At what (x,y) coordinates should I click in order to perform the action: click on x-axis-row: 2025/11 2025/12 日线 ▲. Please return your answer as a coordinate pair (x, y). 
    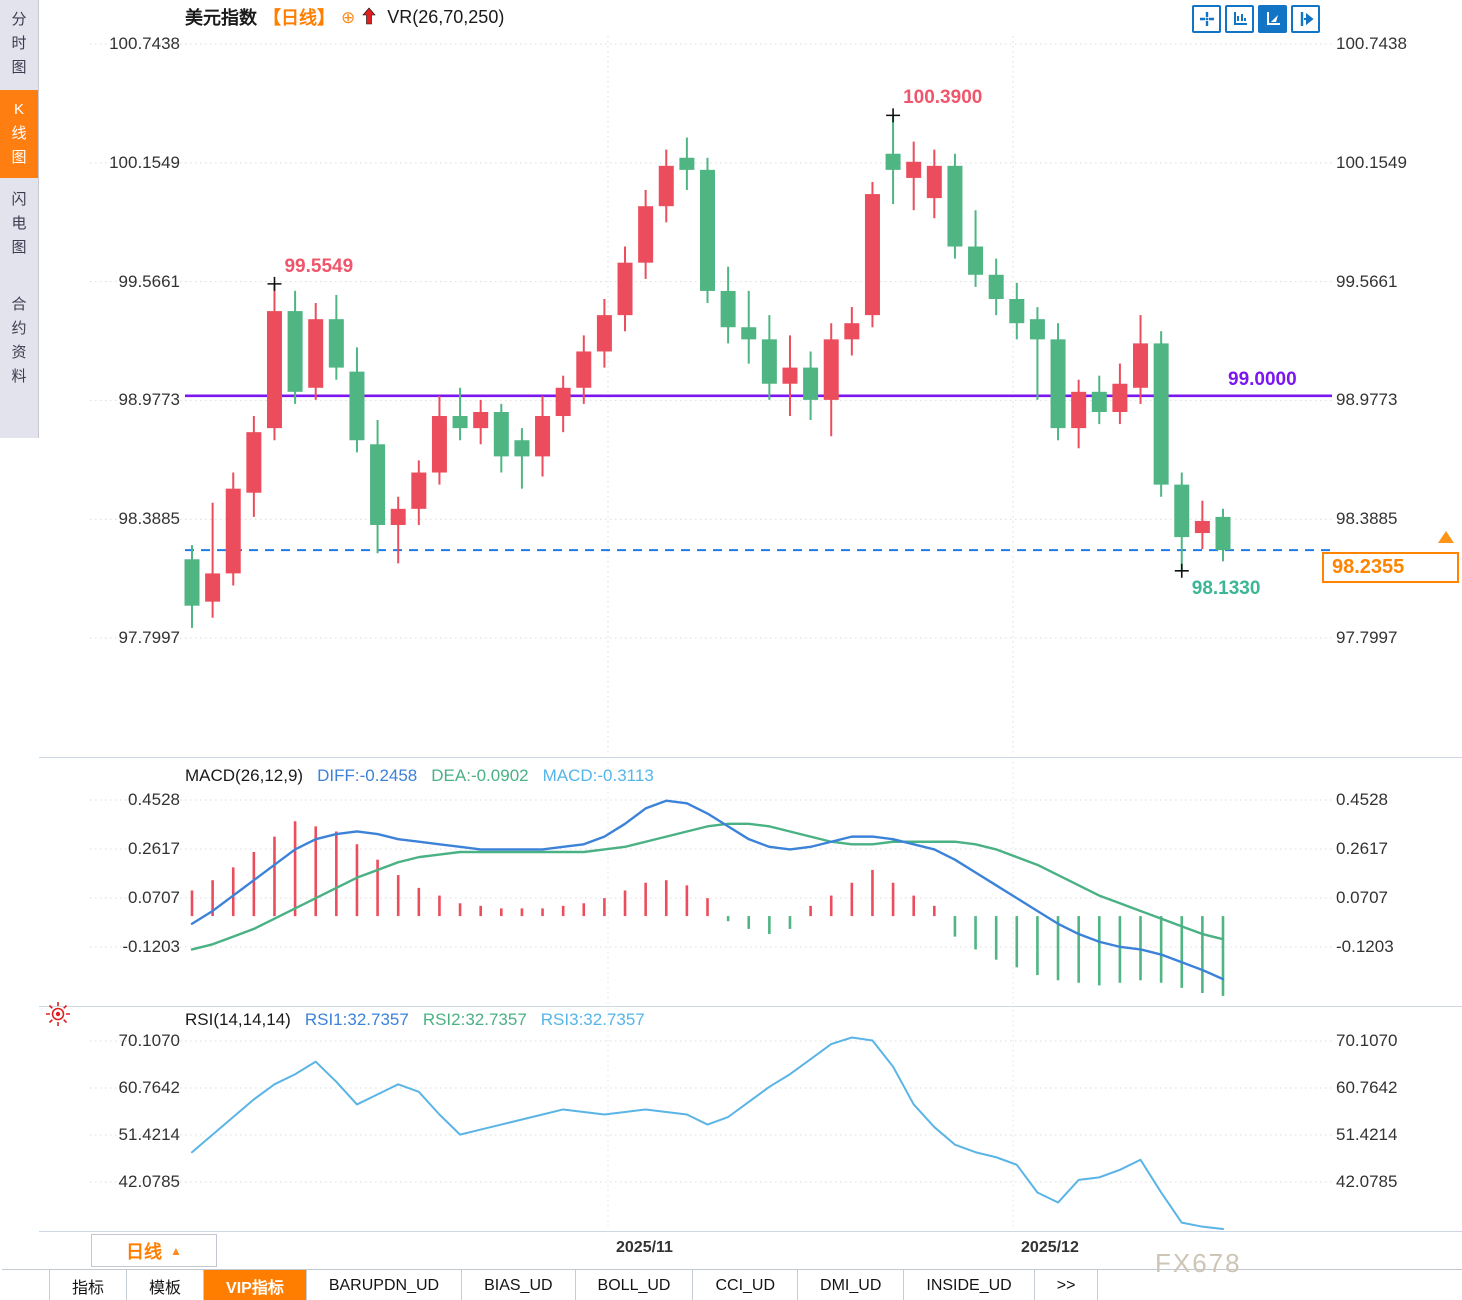
    Looking at the image, I should click on (750, 1250).